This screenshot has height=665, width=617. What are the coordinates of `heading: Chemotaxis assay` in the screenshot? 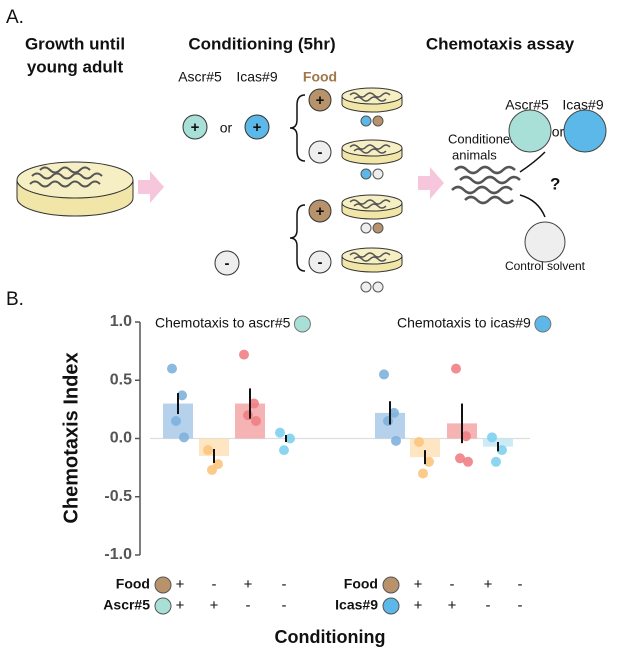 It's located at (500, 43).